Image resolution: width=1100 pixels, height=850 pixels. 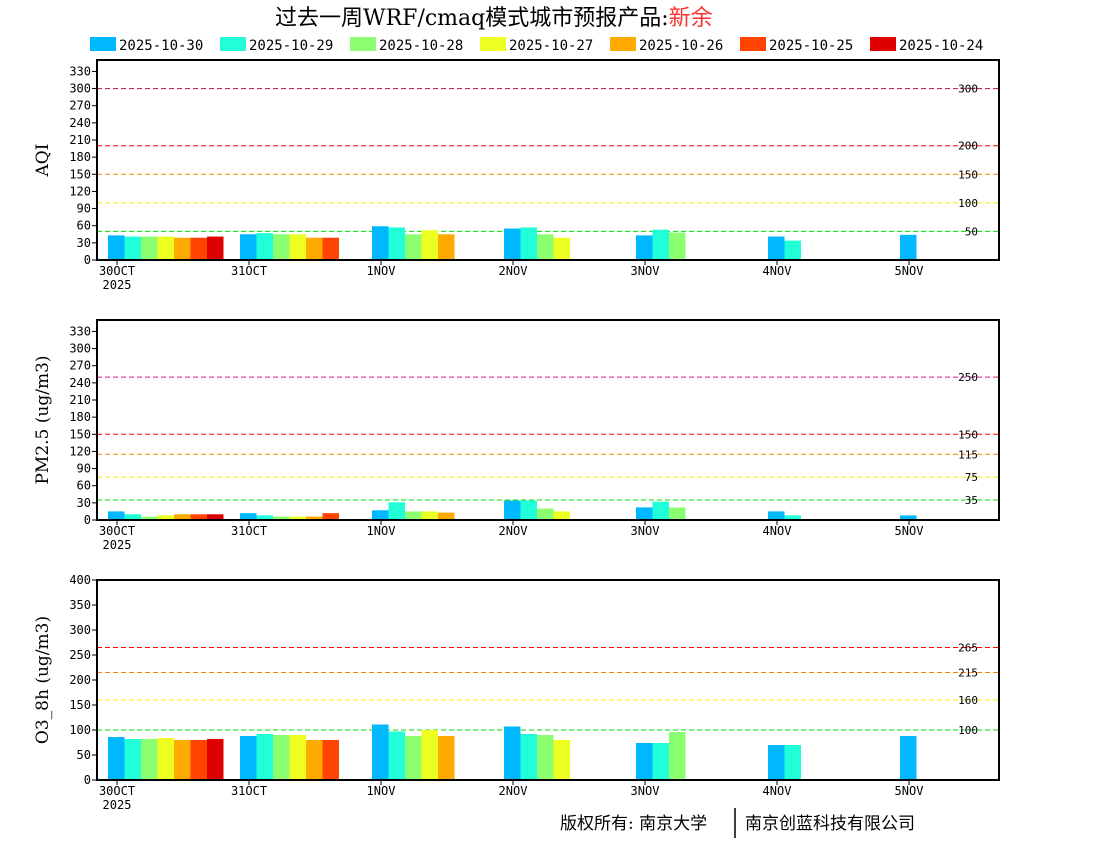 What do you see at coordinates (80, 580) in the screenshot?
I see `y-tick-label: 400` at bounding box center [80, 580].